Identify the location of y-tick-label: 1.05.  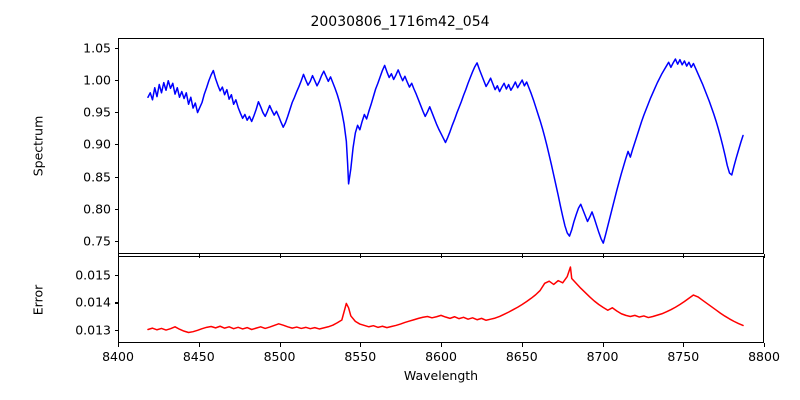
(97, 48).